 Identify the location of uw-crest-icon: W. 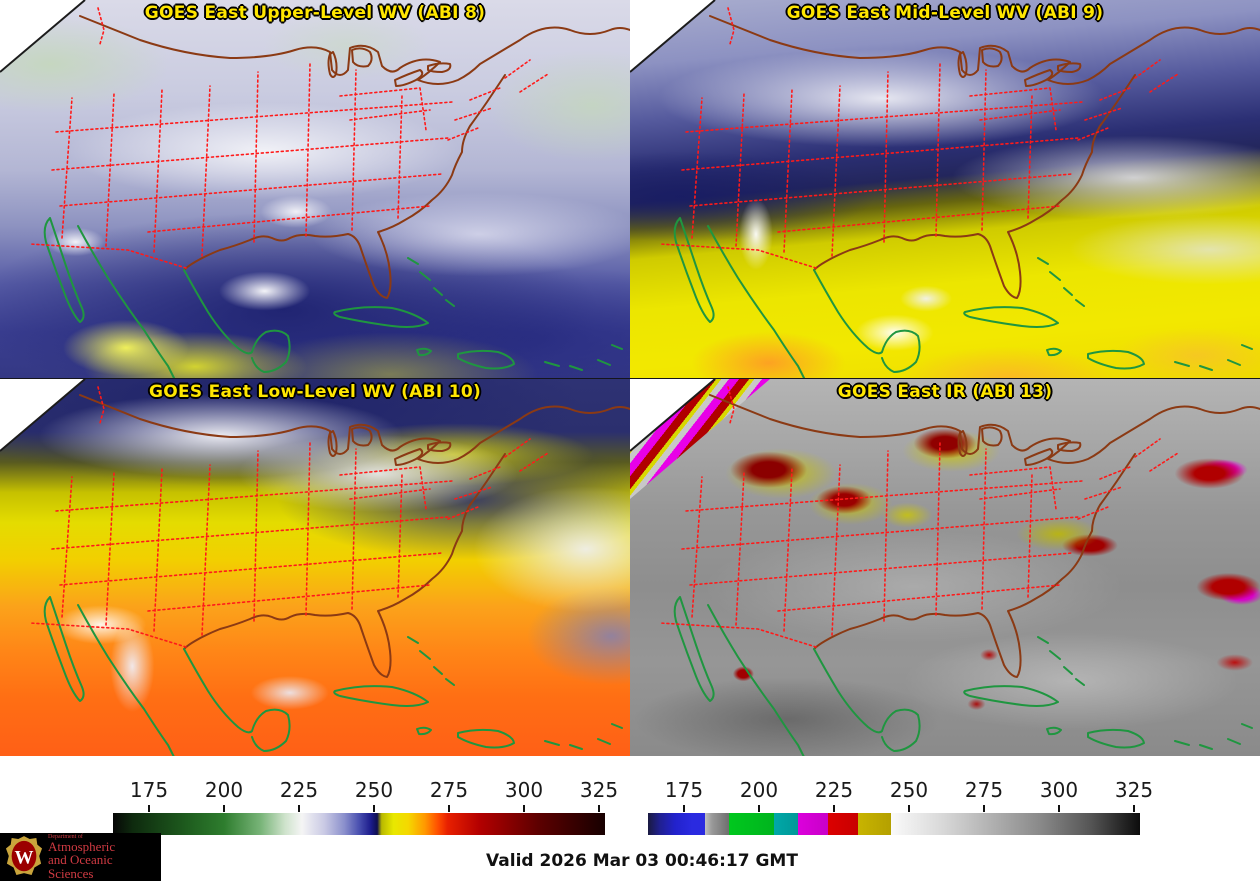
(24, 856).